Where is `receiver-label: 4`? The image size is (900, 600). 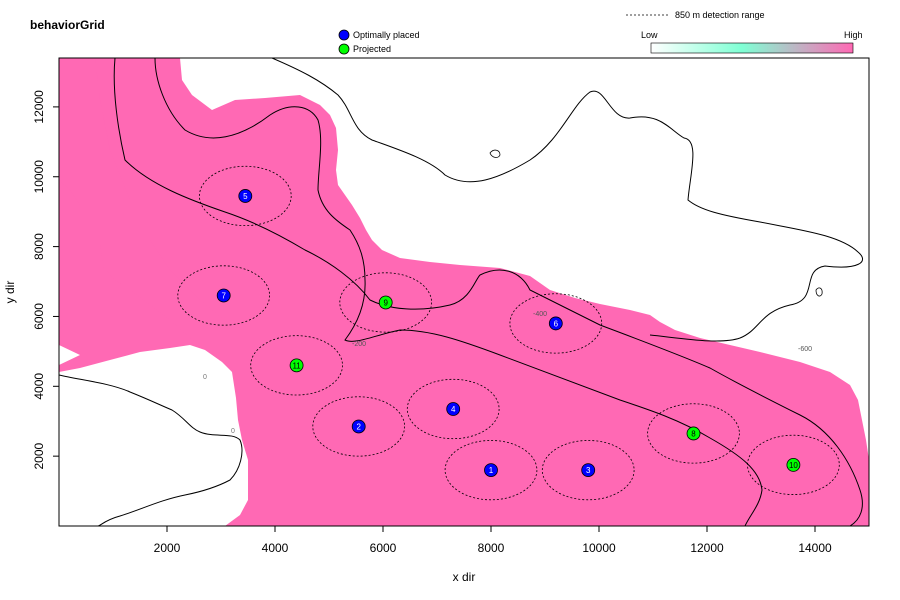
receiver-label: 4 is located at coordinates (453, 409).